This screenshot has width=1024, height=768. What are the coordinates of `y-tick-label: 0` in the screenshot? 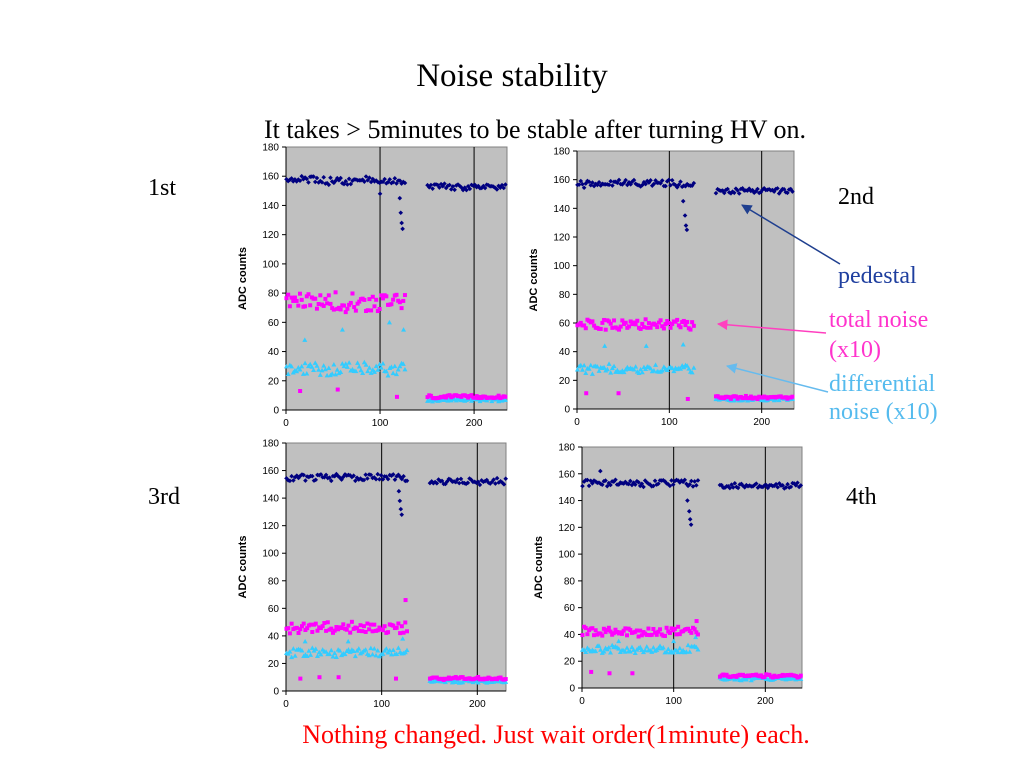 It's located at (276, 692).